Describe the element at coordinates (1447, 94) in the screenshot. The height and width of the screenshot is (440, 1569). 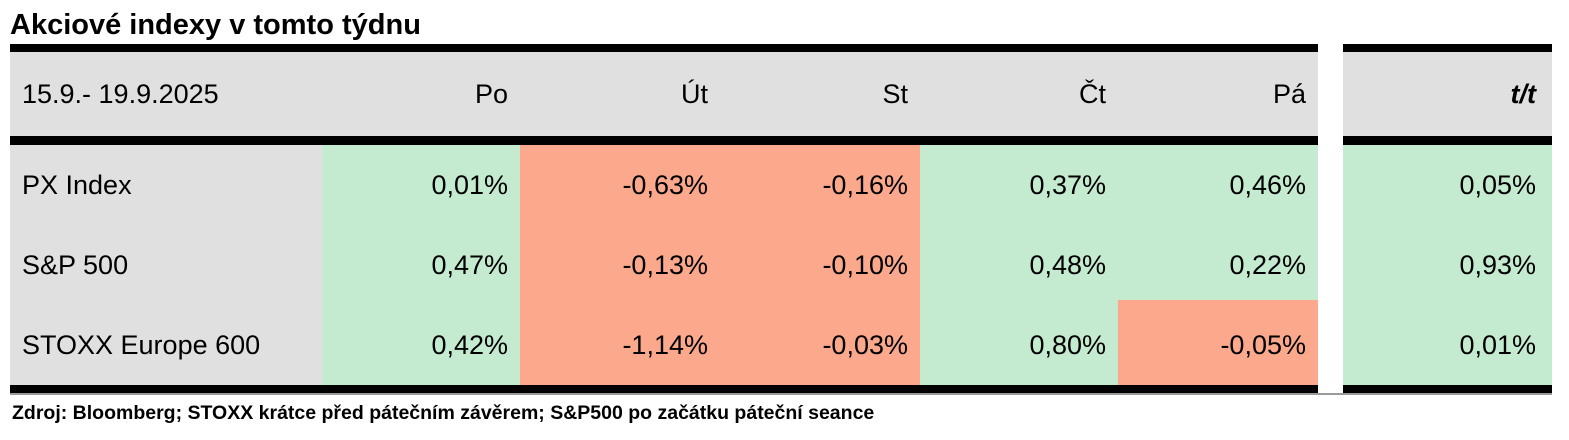
I see `week-total-header: t/t` at that location.